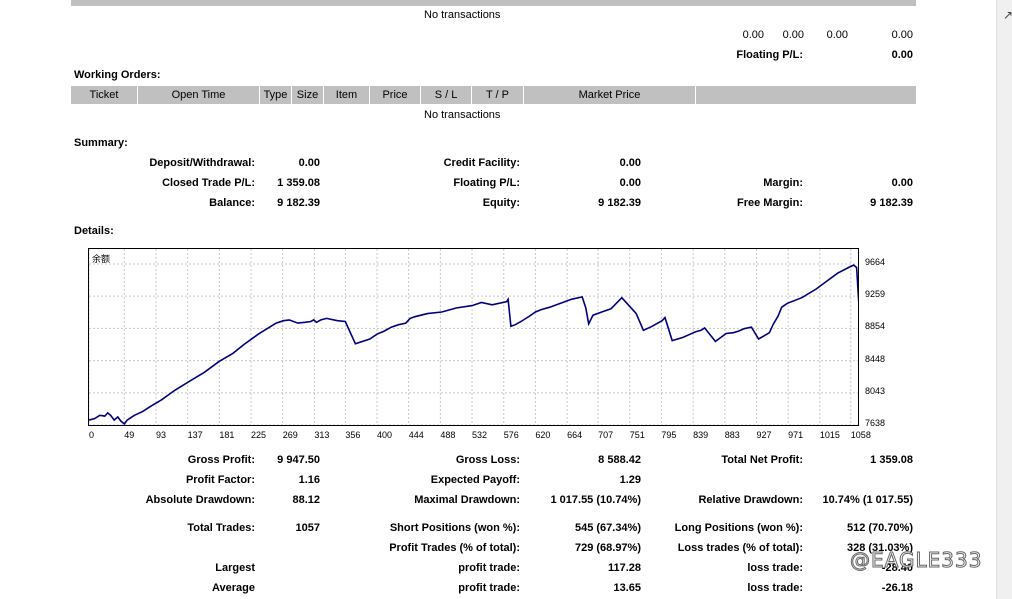  What do you see at coordinates (309, 163) in the screenshot?
I see `deposit-value: 0.00` at bounding box center [309, 163].